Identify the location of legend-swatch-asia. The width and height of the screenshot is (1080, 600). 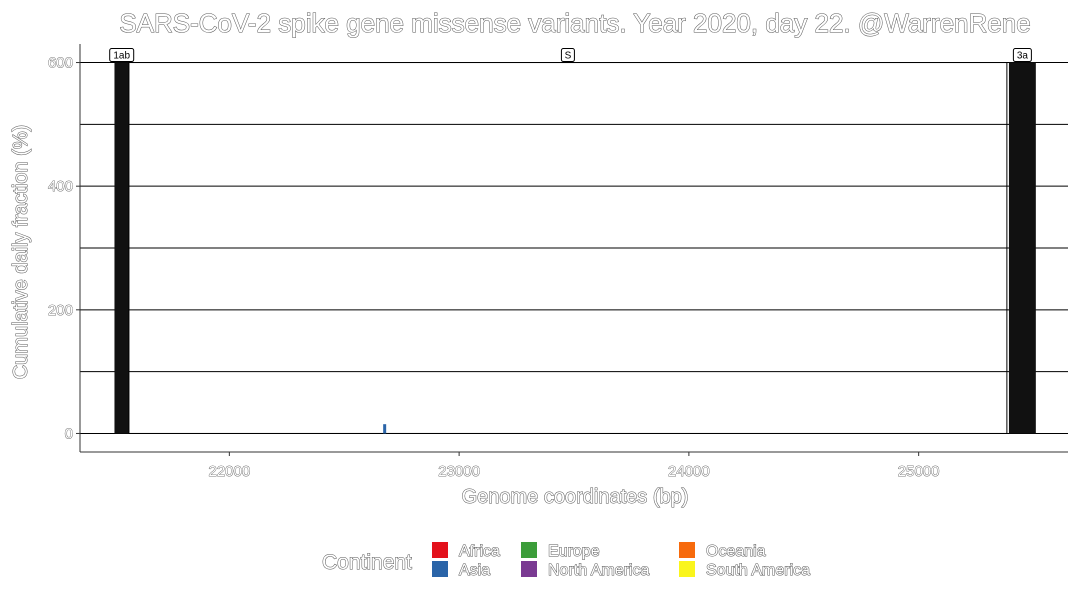
(440, 569).